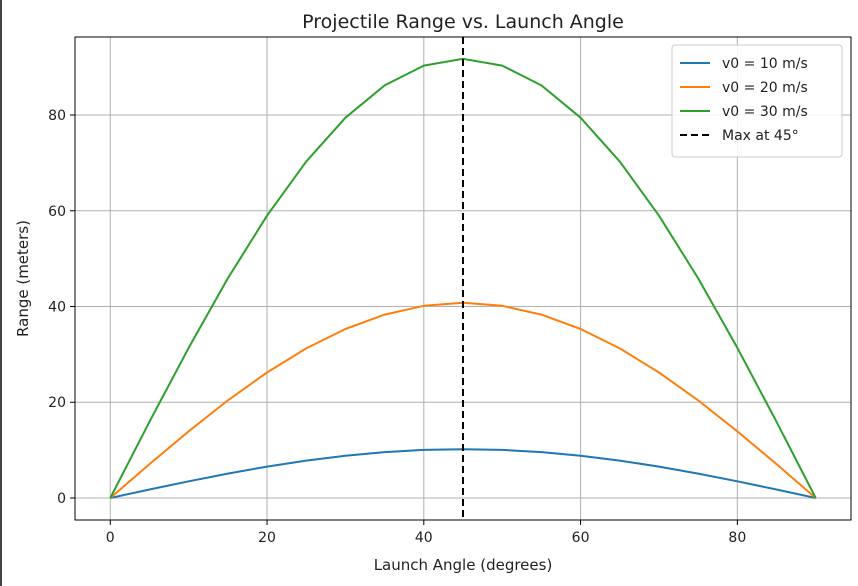 The height and width of the screenshot is (586, 858). I want to click on legend-label: v0 = 10 m/s, so click(765, 64).